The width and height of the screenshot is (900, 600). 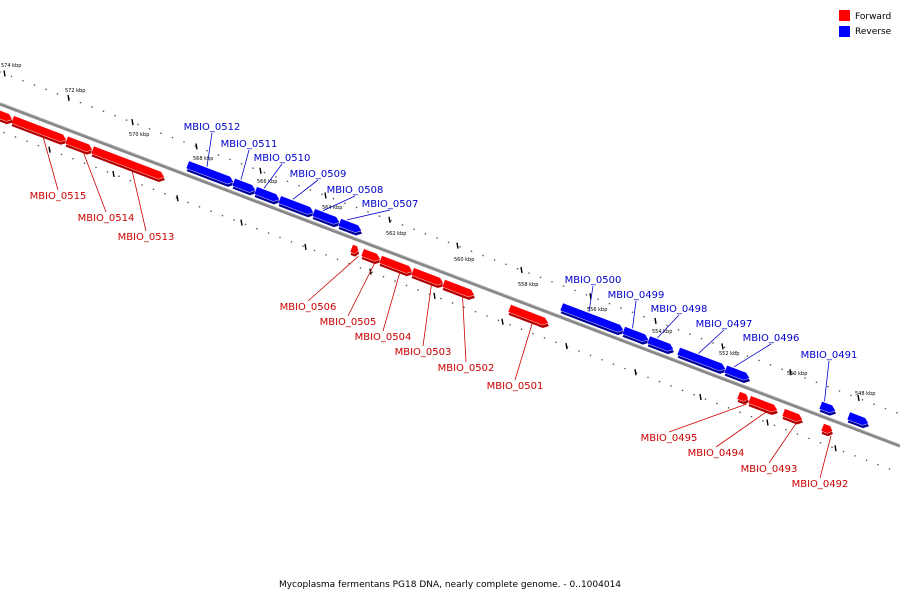 I want to click on gene-arrow: MBIO_0505, so click(x=371, y=257).